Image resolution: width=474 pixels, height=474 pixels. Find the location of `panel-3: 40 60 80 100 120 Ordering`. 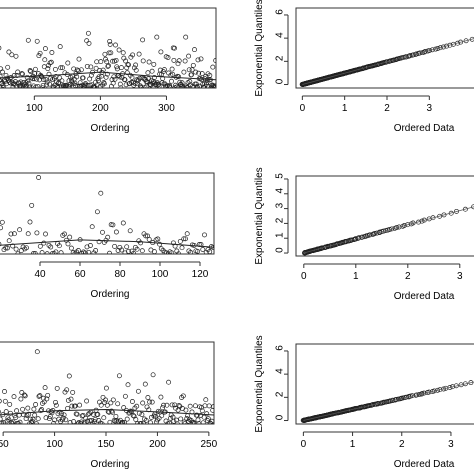

panel-3: 40 60 80 100 120 Ordering is located at coordinates (107, 236).